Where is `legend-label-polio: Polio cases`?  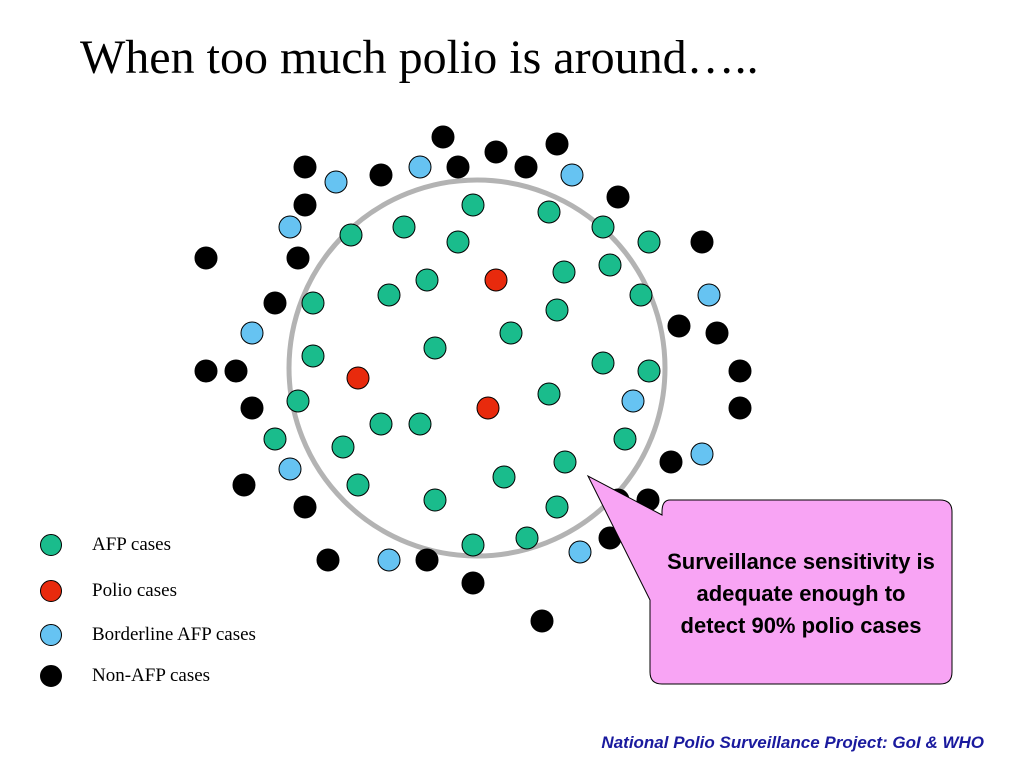
legend-label-polio: Polio cases is located at coordinates (134, 590).